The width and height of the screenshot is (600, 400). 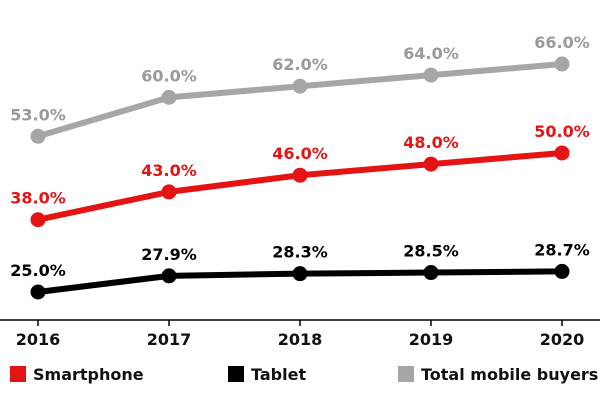 I want to click on legend-item-tablet: Tablet, so click(x=267, y=374).